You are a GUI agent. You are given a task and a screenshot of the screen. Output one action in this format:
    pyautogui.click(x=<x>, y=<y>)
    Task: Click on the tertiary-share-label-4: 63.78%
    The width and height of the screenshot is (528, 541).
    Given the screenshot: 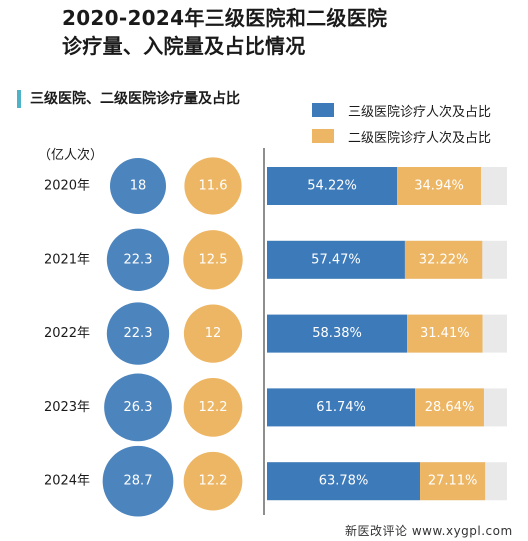 What is the action you would take?
    pyautogui.click(x=344, y=481)
    